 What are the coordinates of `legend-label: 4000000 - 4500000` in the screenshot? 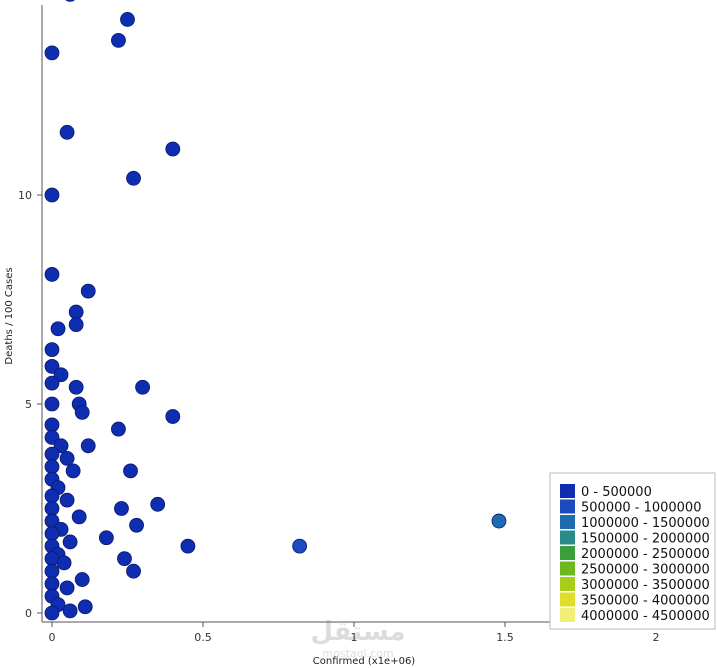 It's located at (645, 616).